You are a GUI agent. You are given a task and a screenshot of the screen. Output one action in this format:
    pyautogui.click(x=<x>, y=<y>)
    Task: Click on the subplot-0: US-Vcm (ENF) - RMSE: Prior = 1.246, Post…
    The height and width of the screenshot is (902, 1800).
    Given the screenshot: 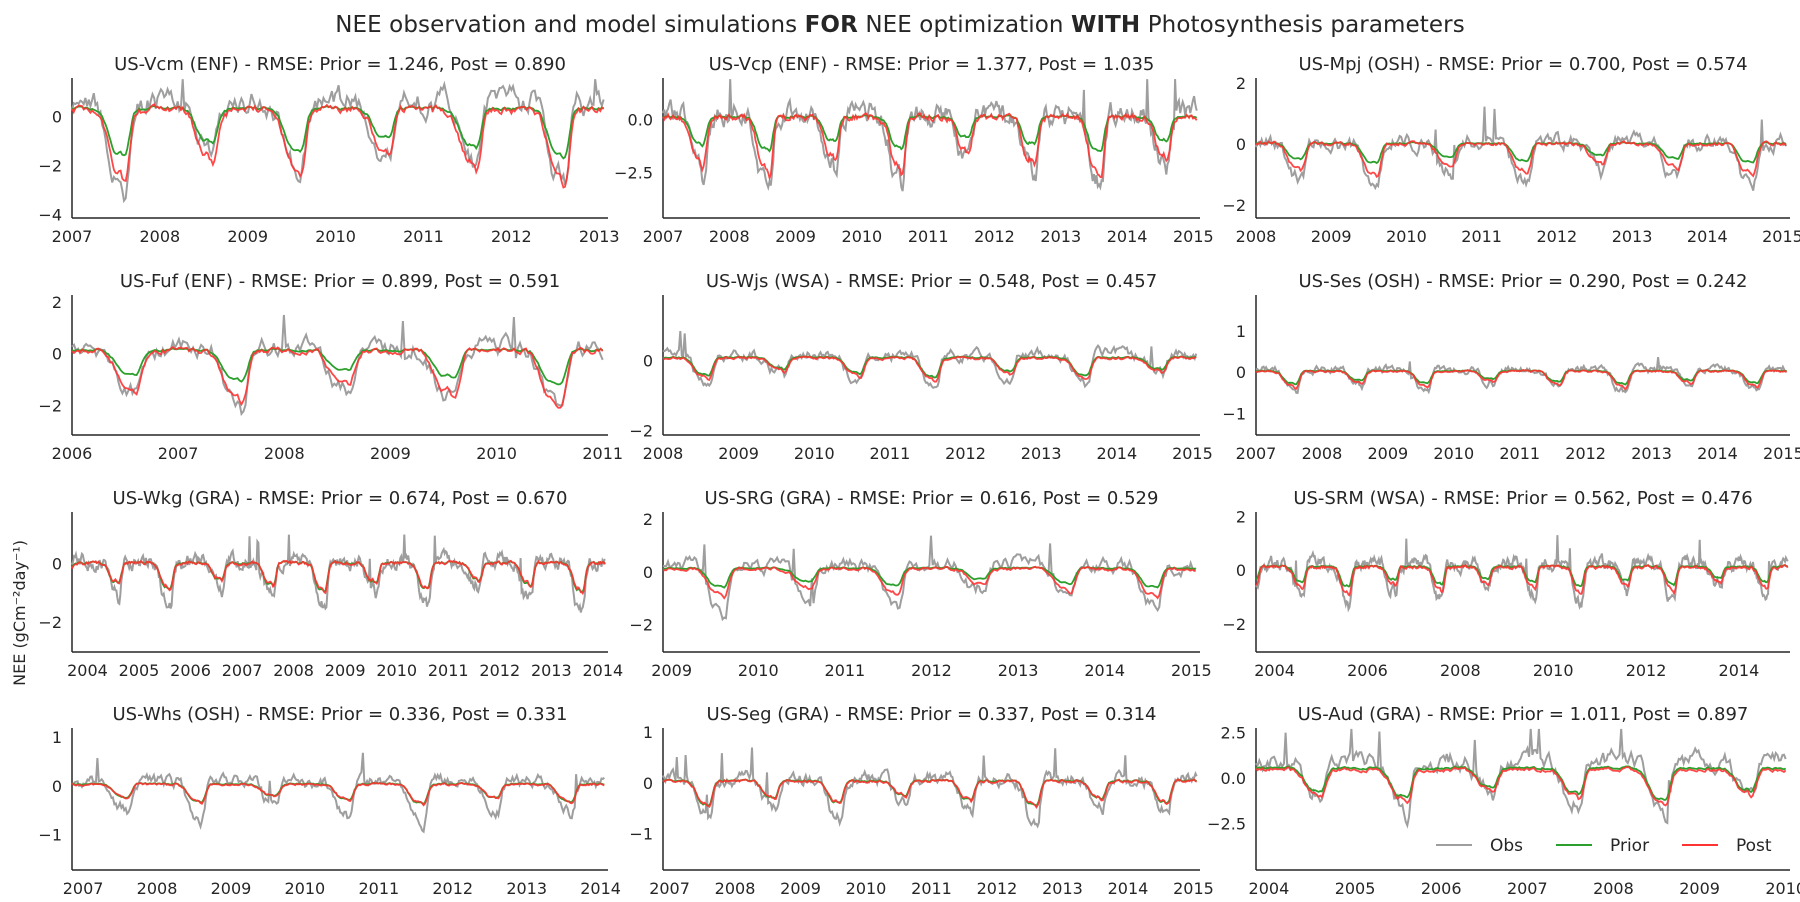 What is the action you would take?
    pyautogui.click(x=328, y=150)
    